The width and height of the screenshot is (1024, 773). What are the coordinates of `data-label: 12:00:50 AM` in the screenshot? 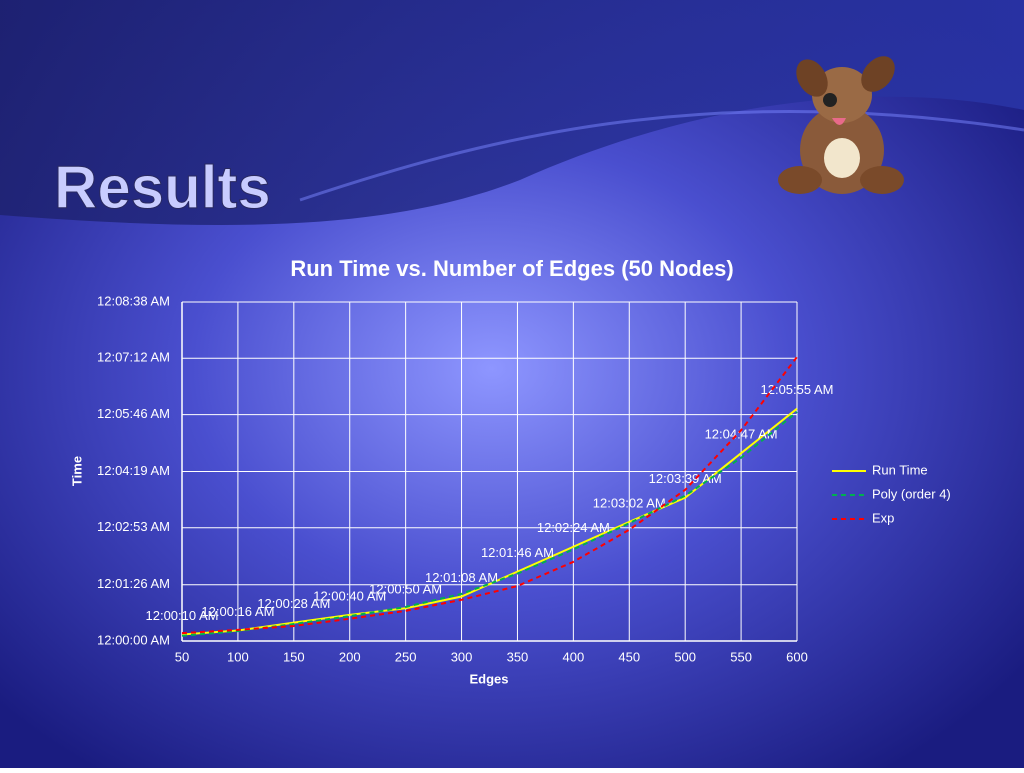 It's located at (405, 589).